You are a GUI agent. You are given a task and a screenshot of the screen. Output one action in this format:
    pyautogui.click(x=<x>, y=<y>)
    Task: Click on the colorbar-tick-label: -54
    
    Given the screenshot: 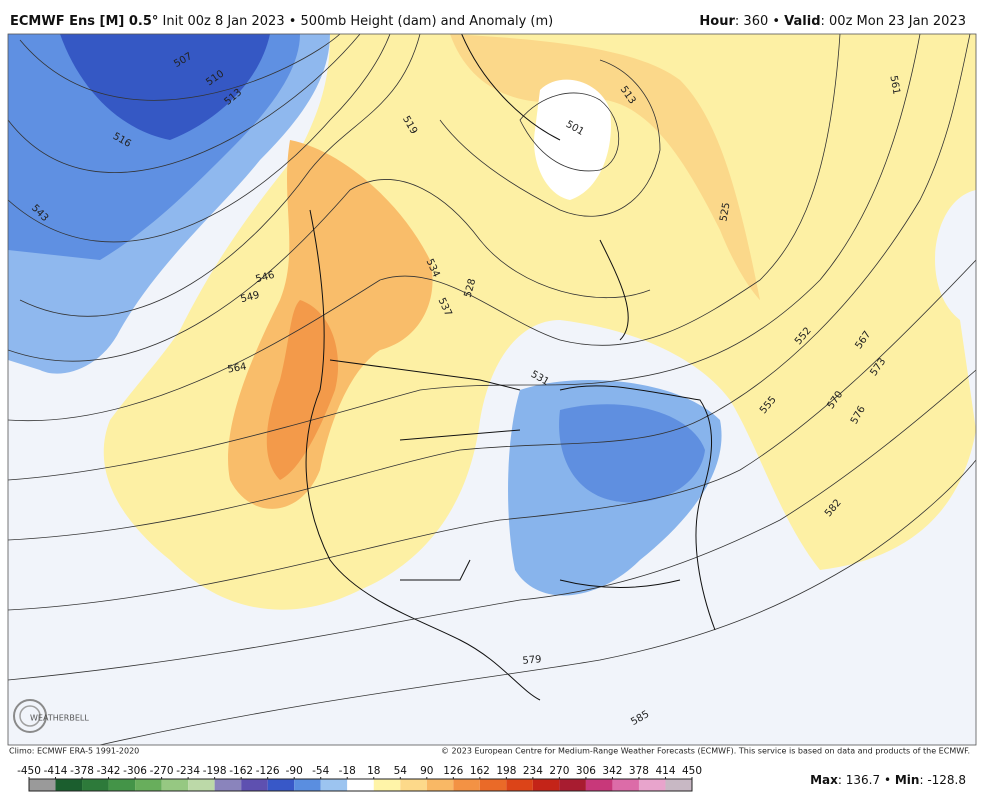 What is the action you would take?
    pyautogui.click(x=320, y=771)
    